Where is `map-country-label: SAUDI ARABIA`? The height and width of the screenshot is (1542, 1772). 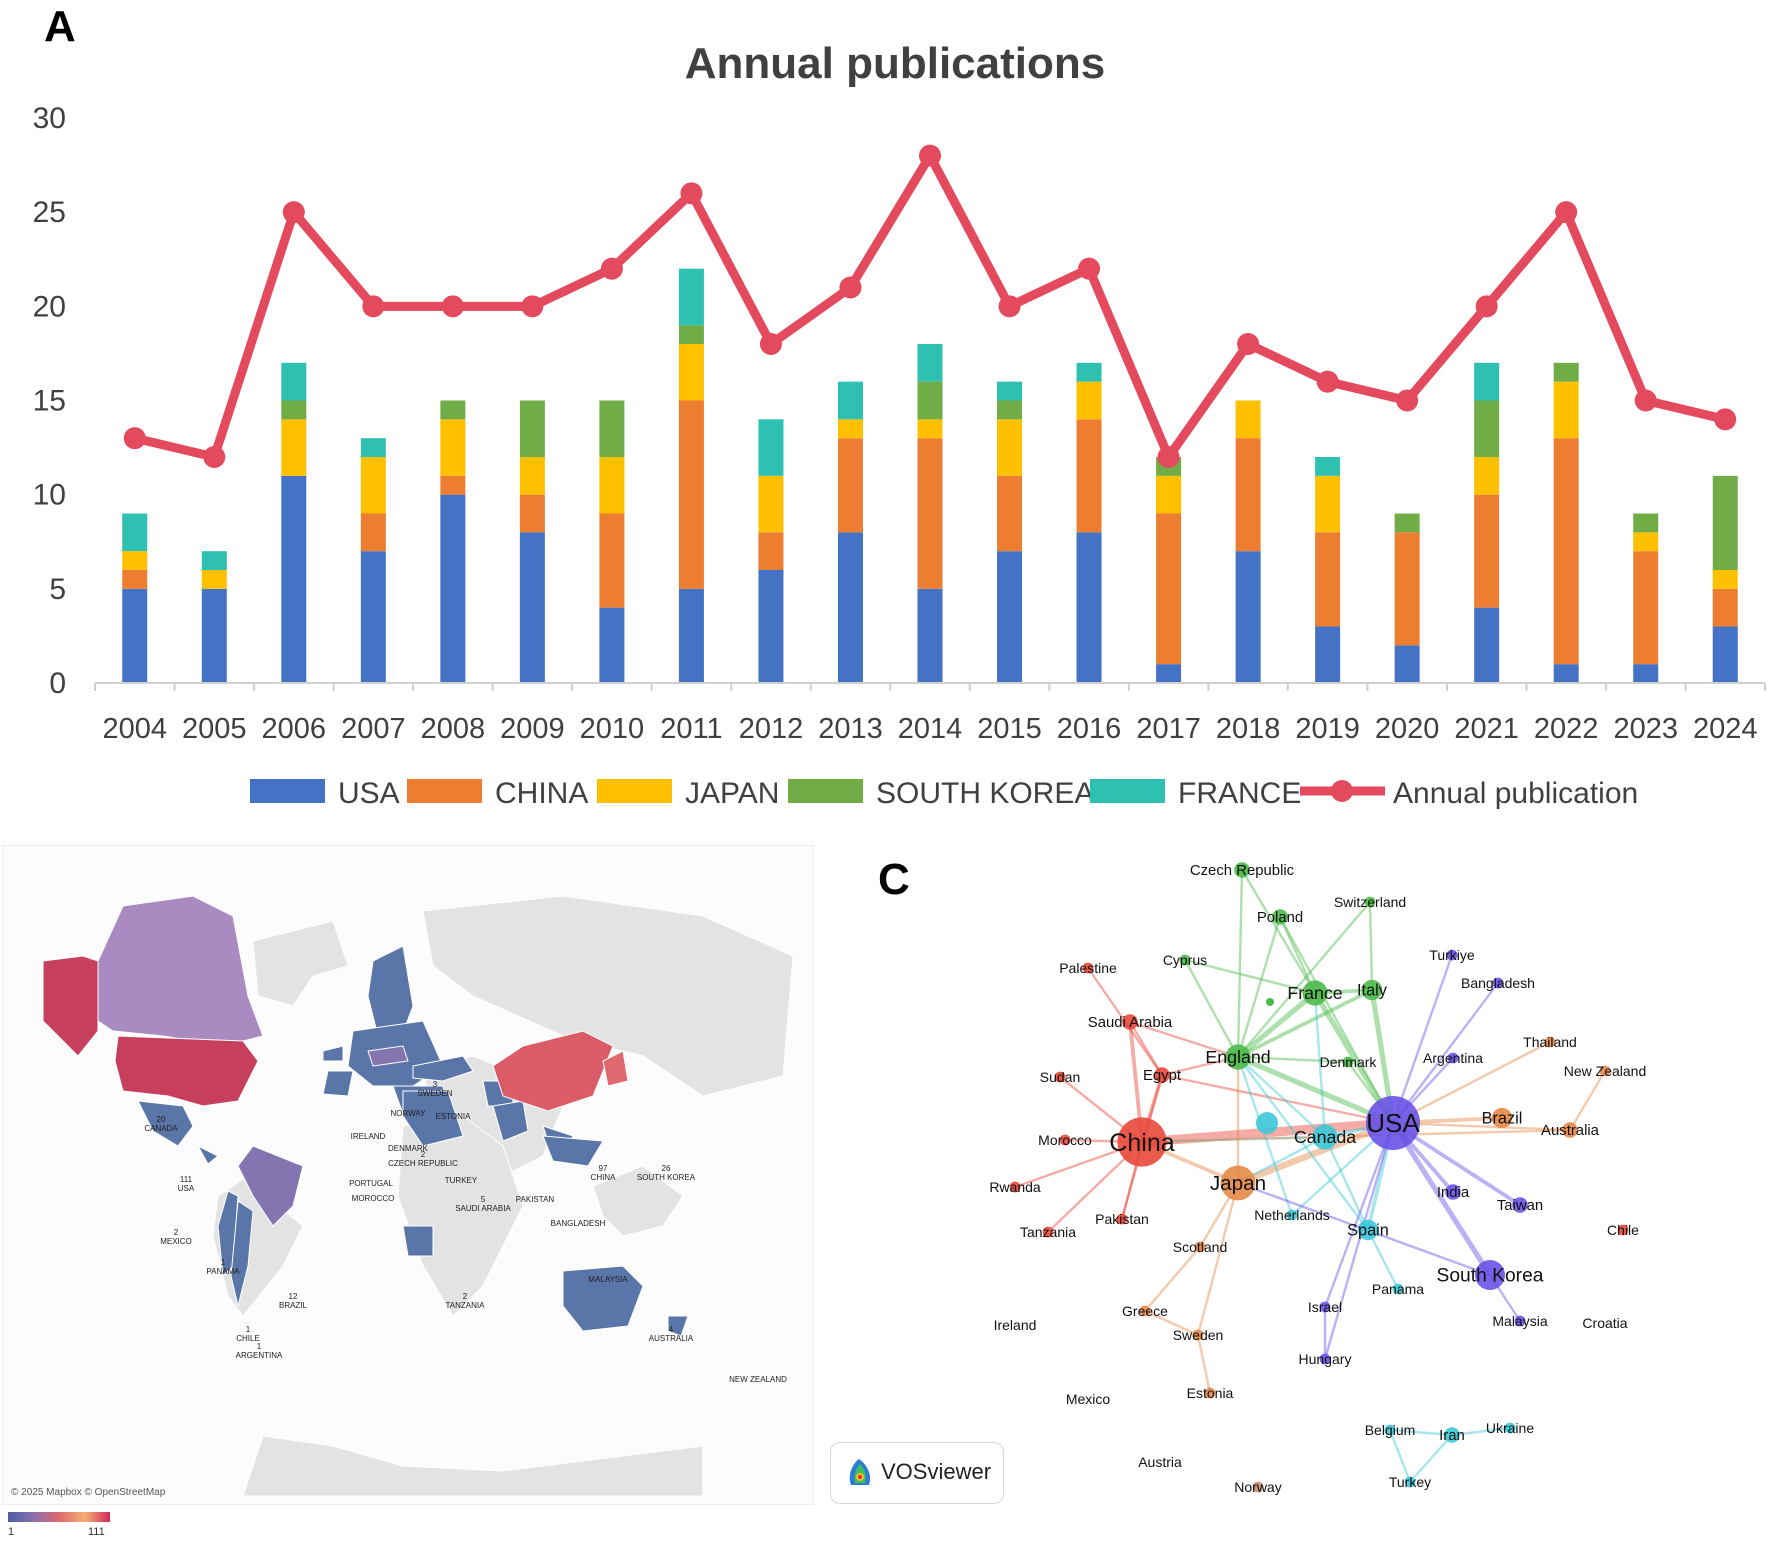
map-country-label: SAUDI ARABIA is located at coordinates (483, 1208).